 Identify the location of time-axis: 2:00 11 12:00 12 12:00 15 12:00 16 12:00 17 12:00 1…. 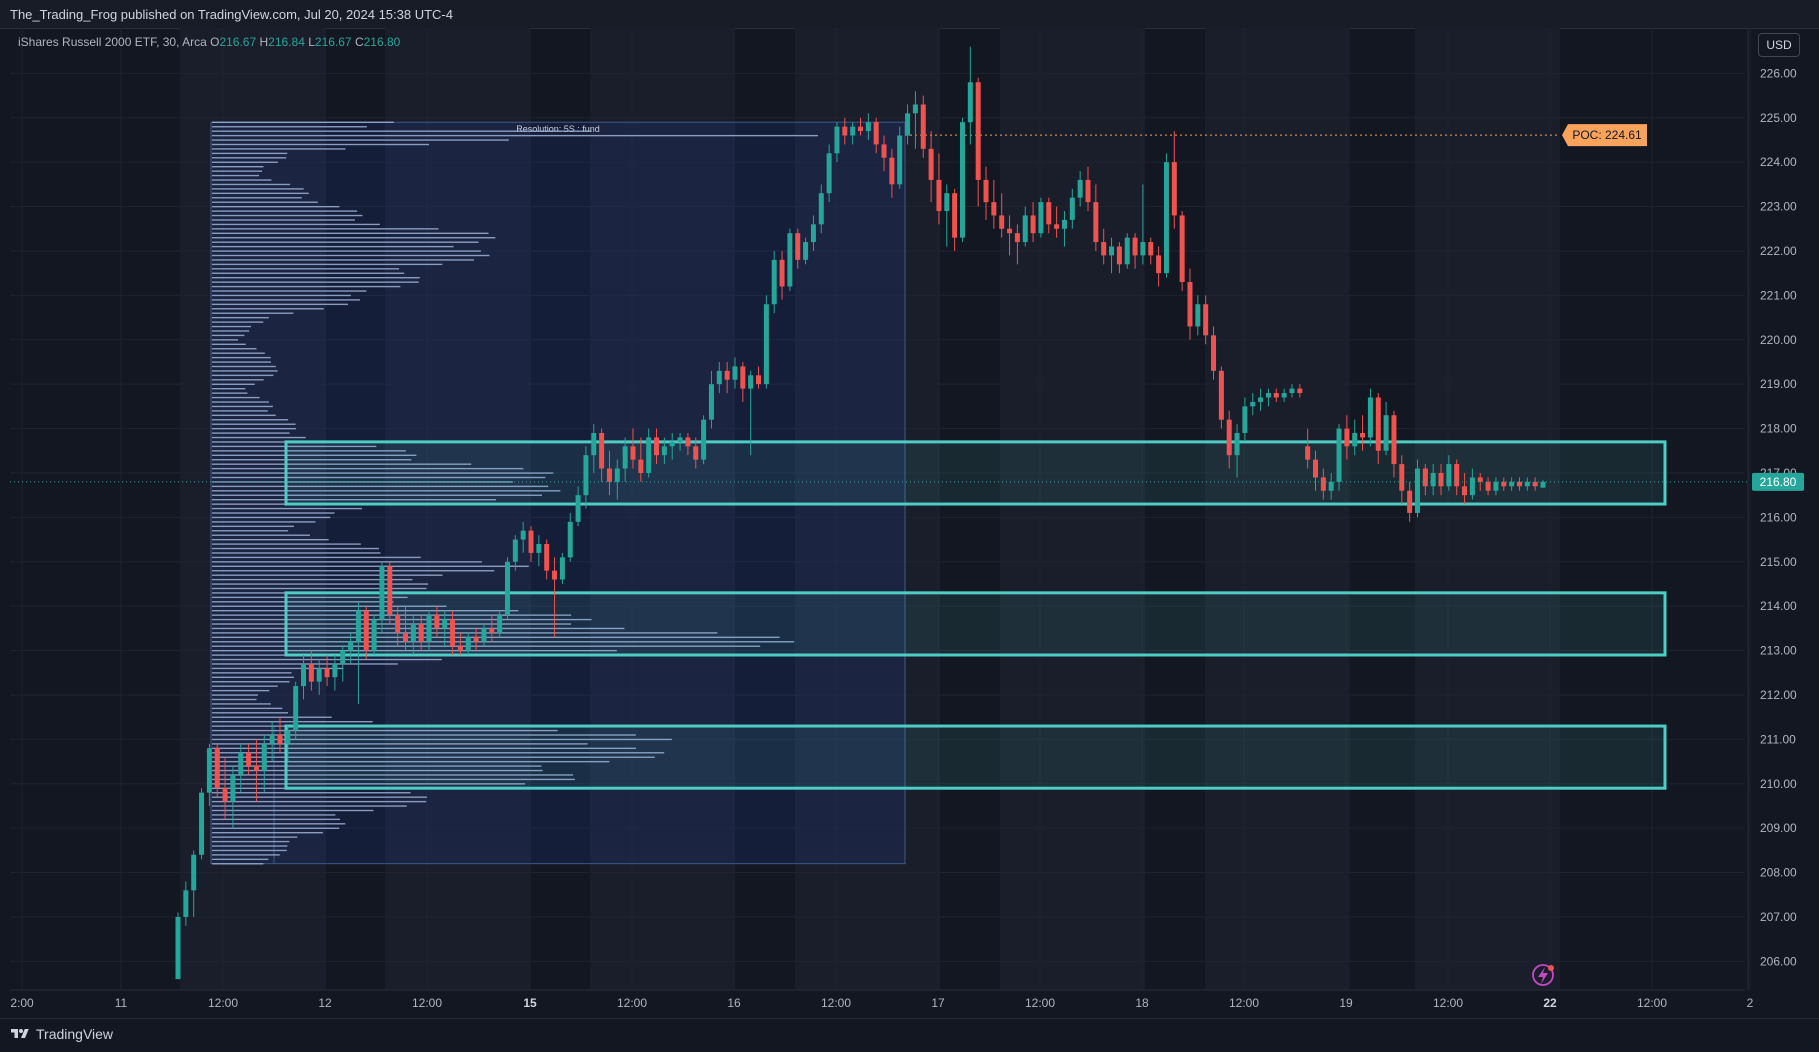
(882, 999).